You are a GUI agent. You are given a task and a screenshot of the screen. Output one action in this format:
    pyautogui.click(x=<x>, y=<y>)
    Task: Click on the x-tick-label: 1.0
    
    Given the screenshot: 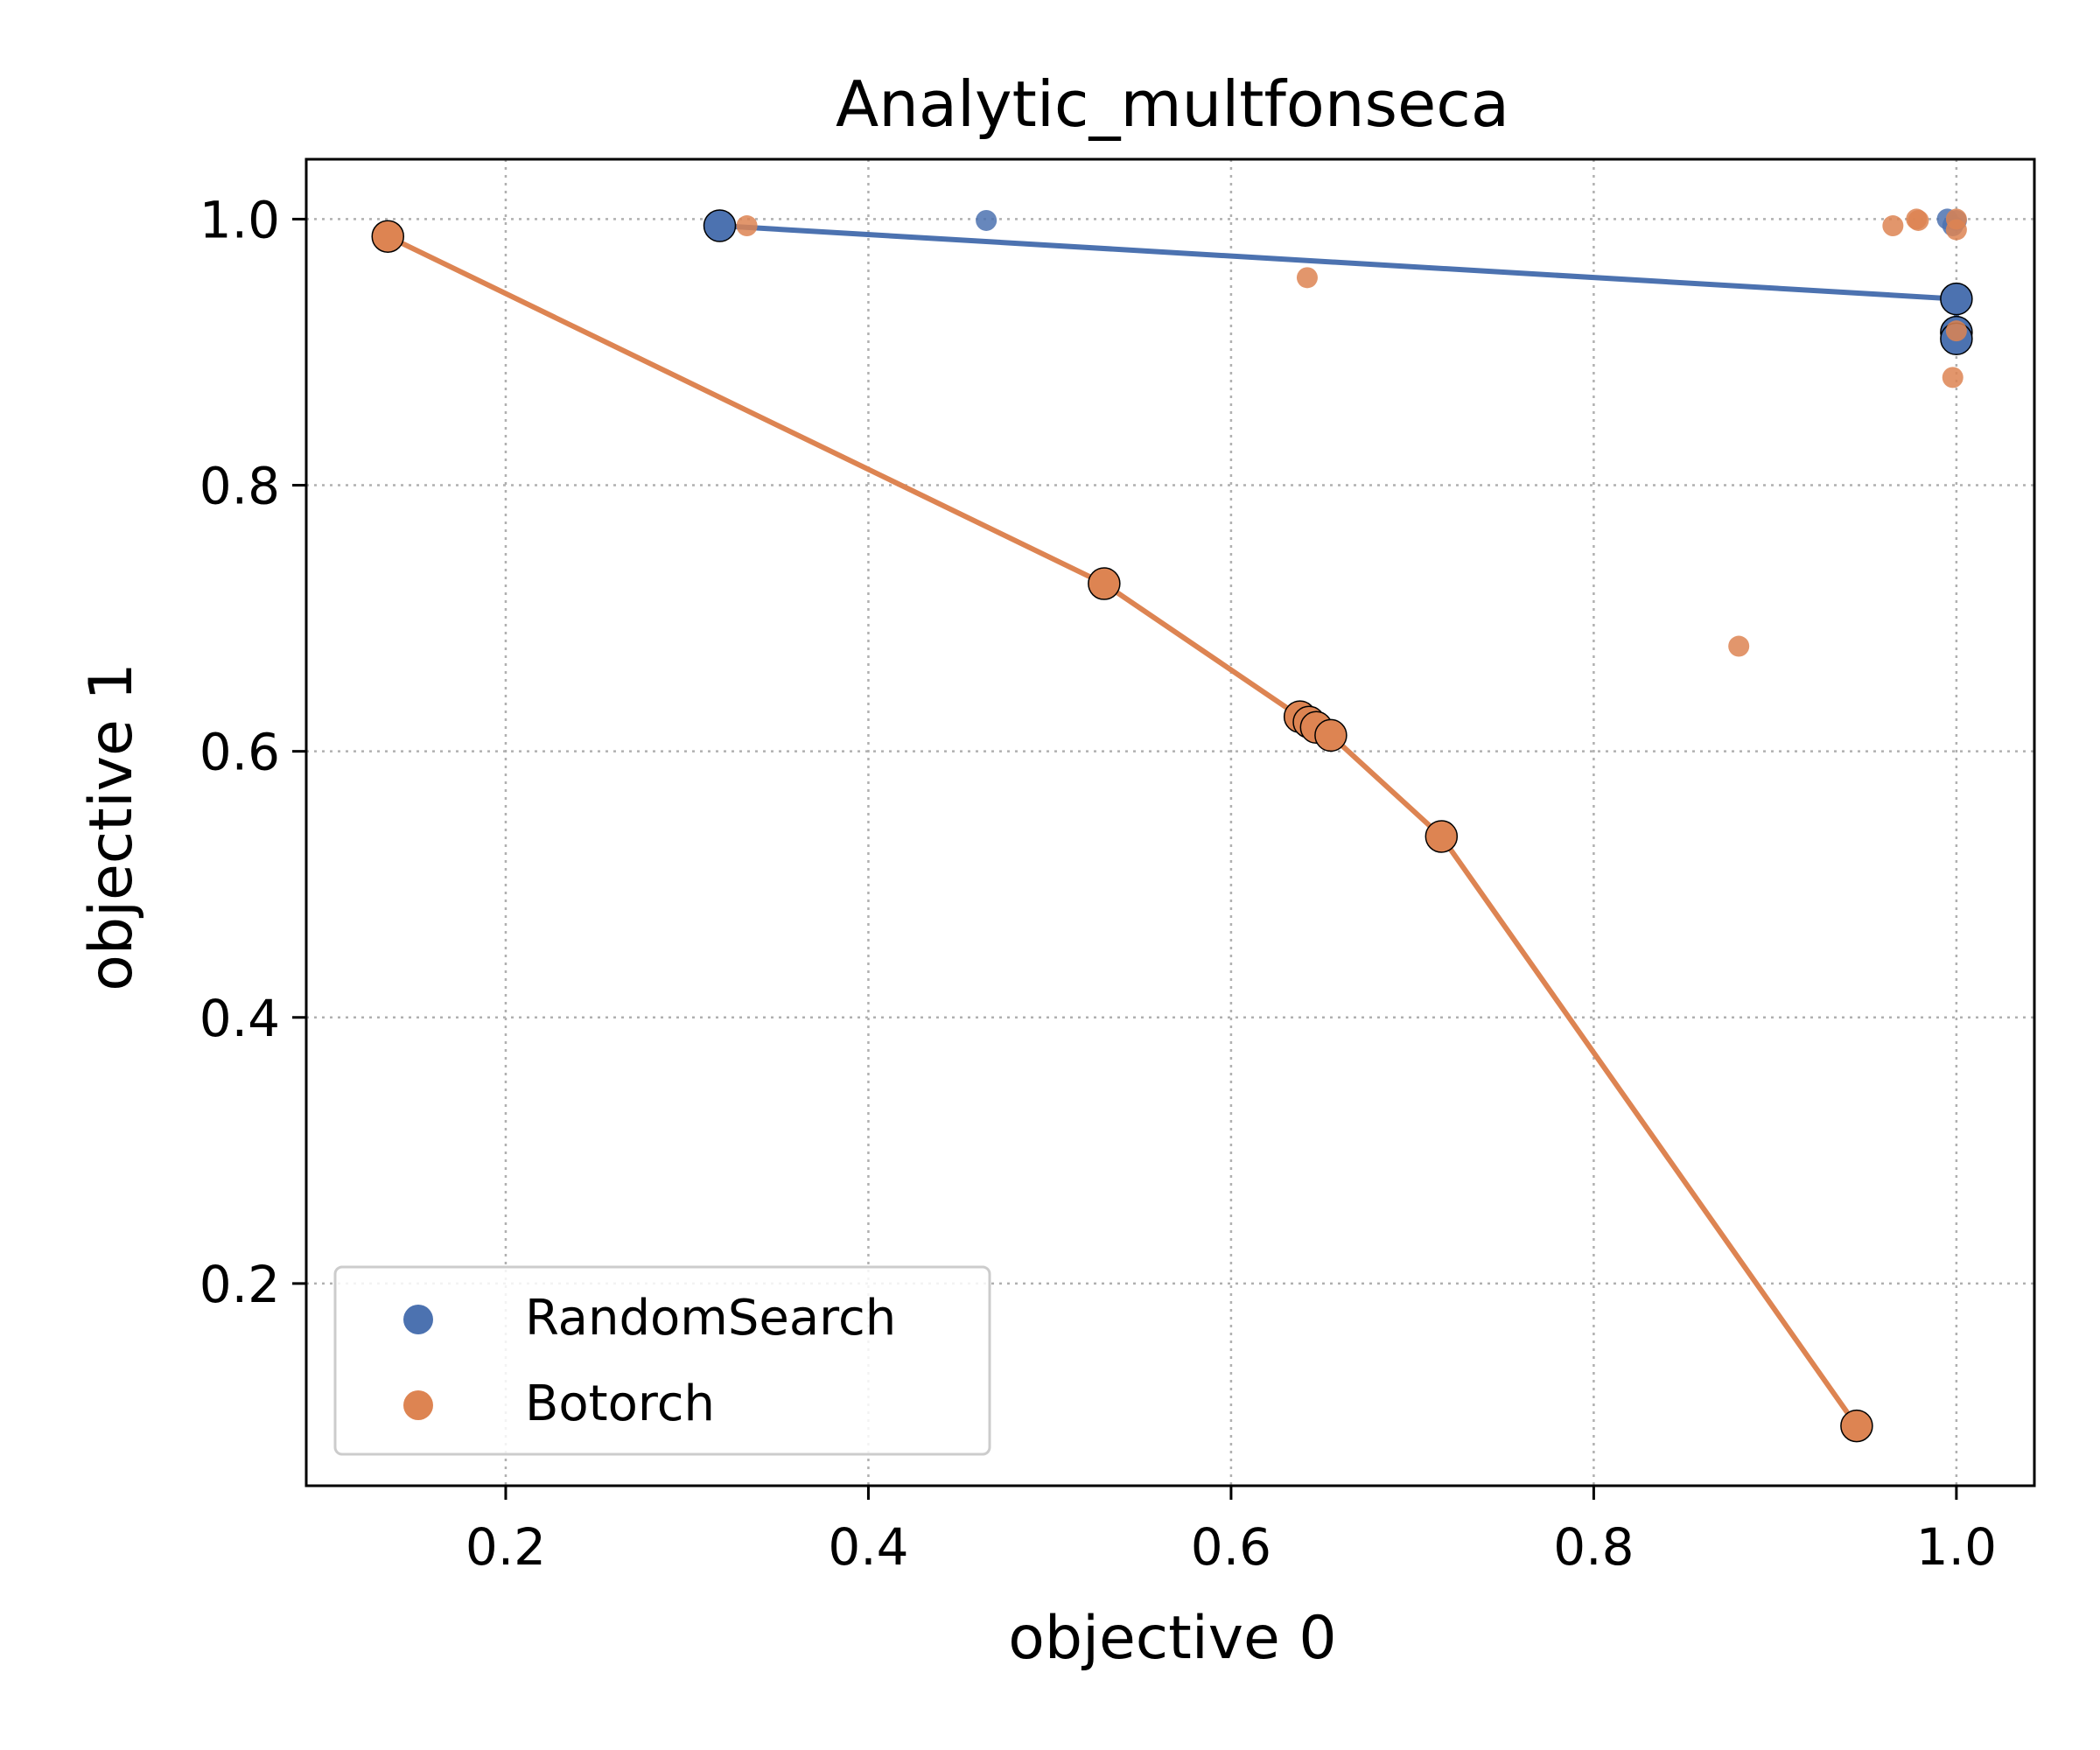 What is the action you would take?
    pyautogui.click(x=1956, y=1547)
    